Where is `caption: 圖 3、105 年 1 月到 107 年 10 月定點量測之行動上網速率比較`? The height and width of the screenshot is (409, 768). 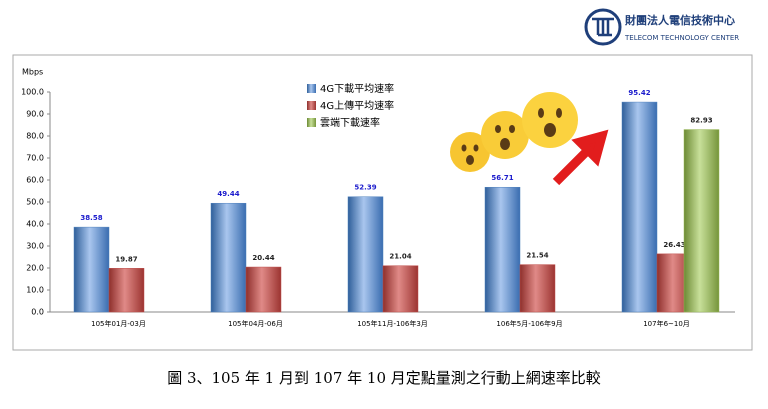 caption: 圖 3、105 年 1 月到 107 年 10 月定點量測之行動上網速率比較 is located at coordinates (384, 378).